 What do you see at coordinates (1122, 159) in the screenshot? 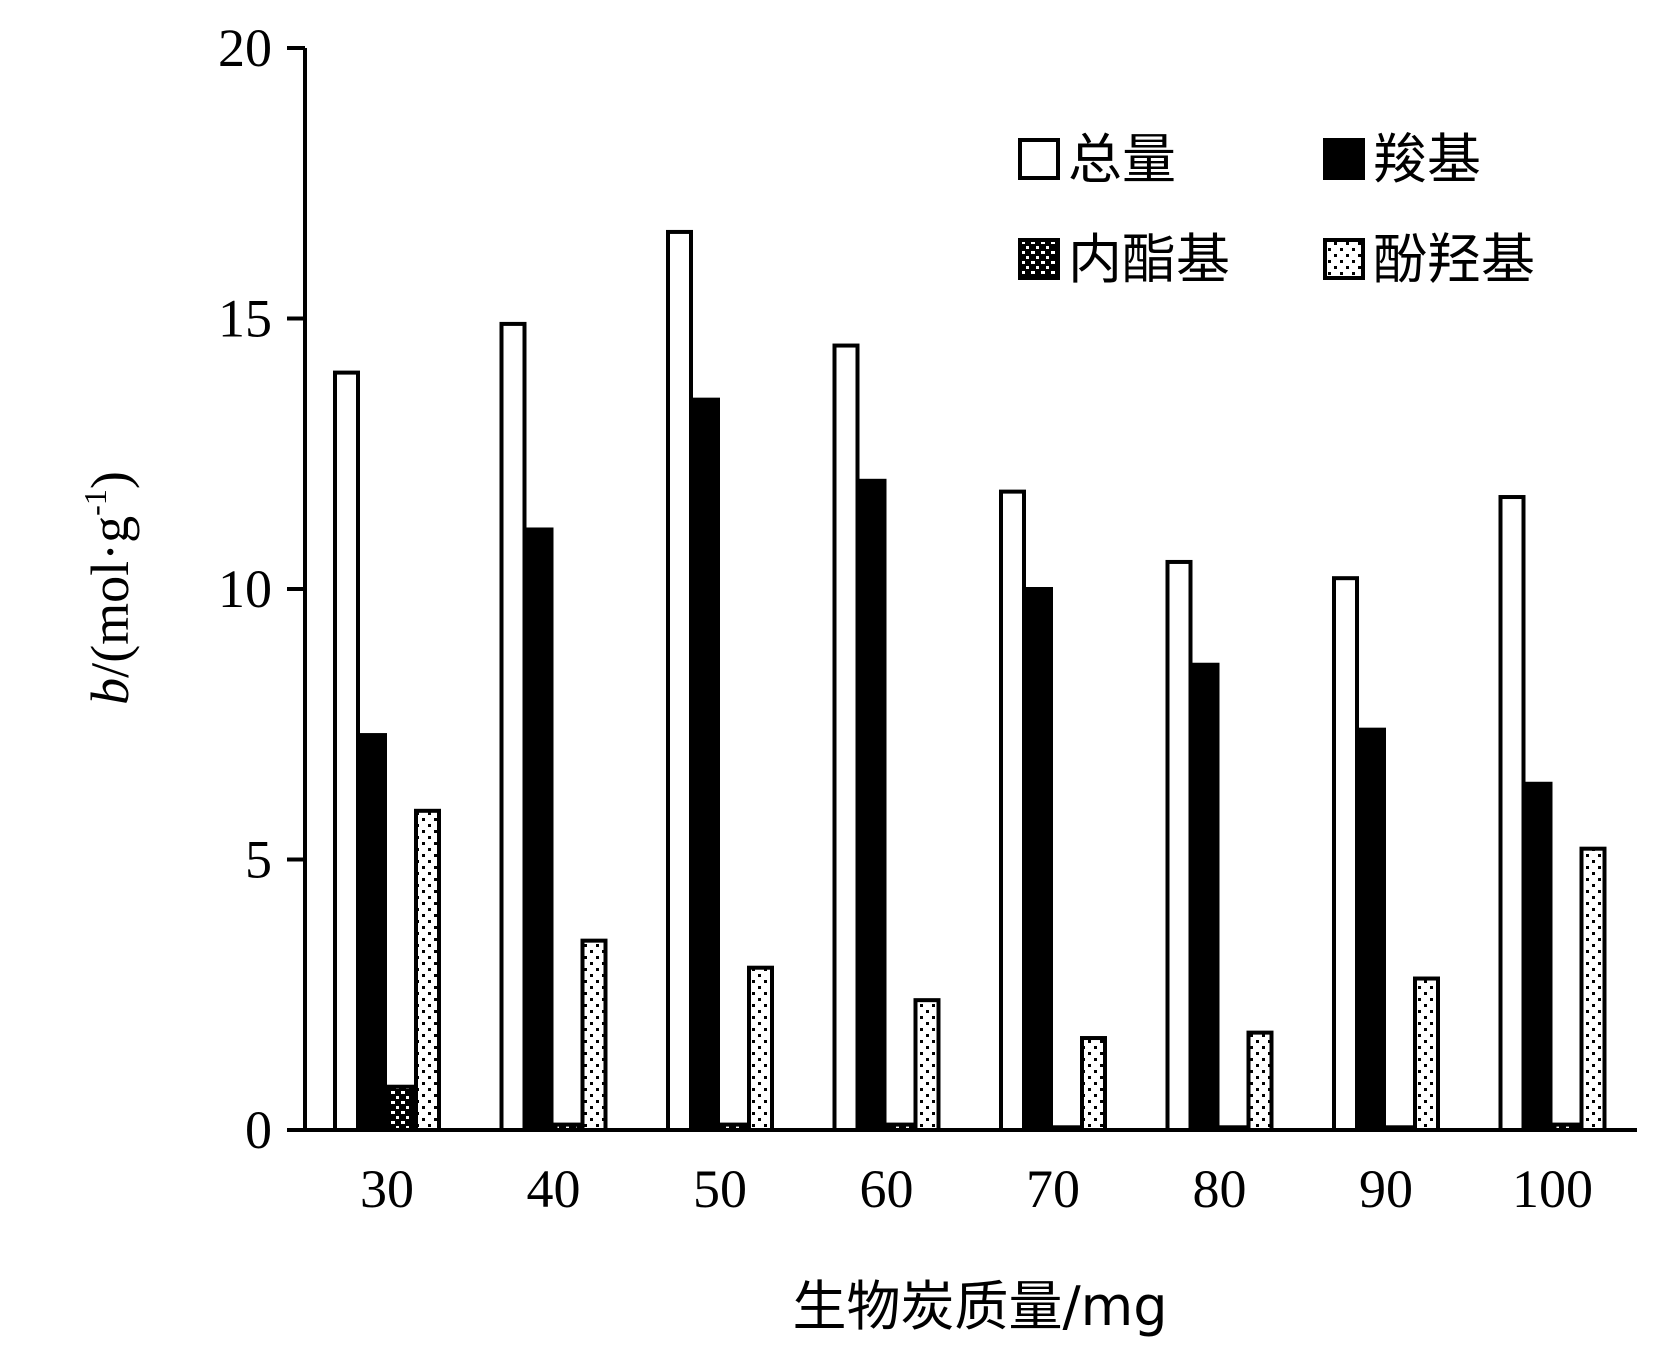
I see `legend-label-total: 总量` at bounding box center [1122, 159].